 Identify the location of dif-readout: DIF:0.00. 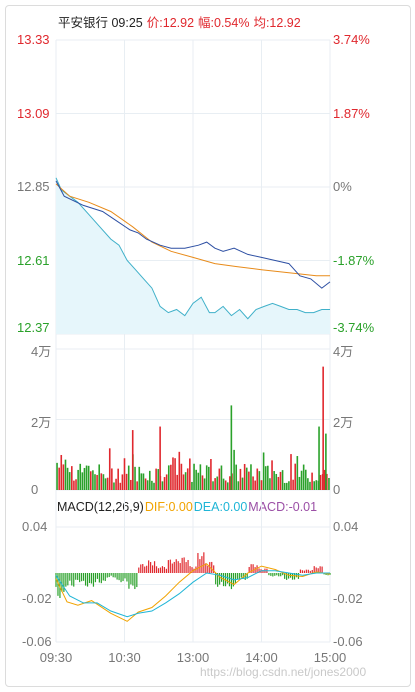
(168, 507).